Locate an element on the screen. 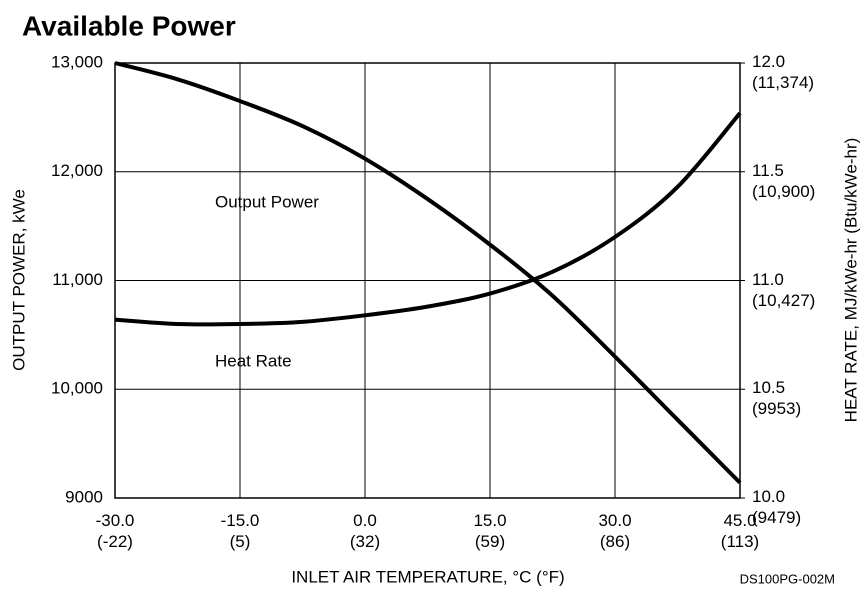 This screenshot has width=865, height=592. y2-tick-label: 12.0 (11,374) is located at coordinates (783, 72).